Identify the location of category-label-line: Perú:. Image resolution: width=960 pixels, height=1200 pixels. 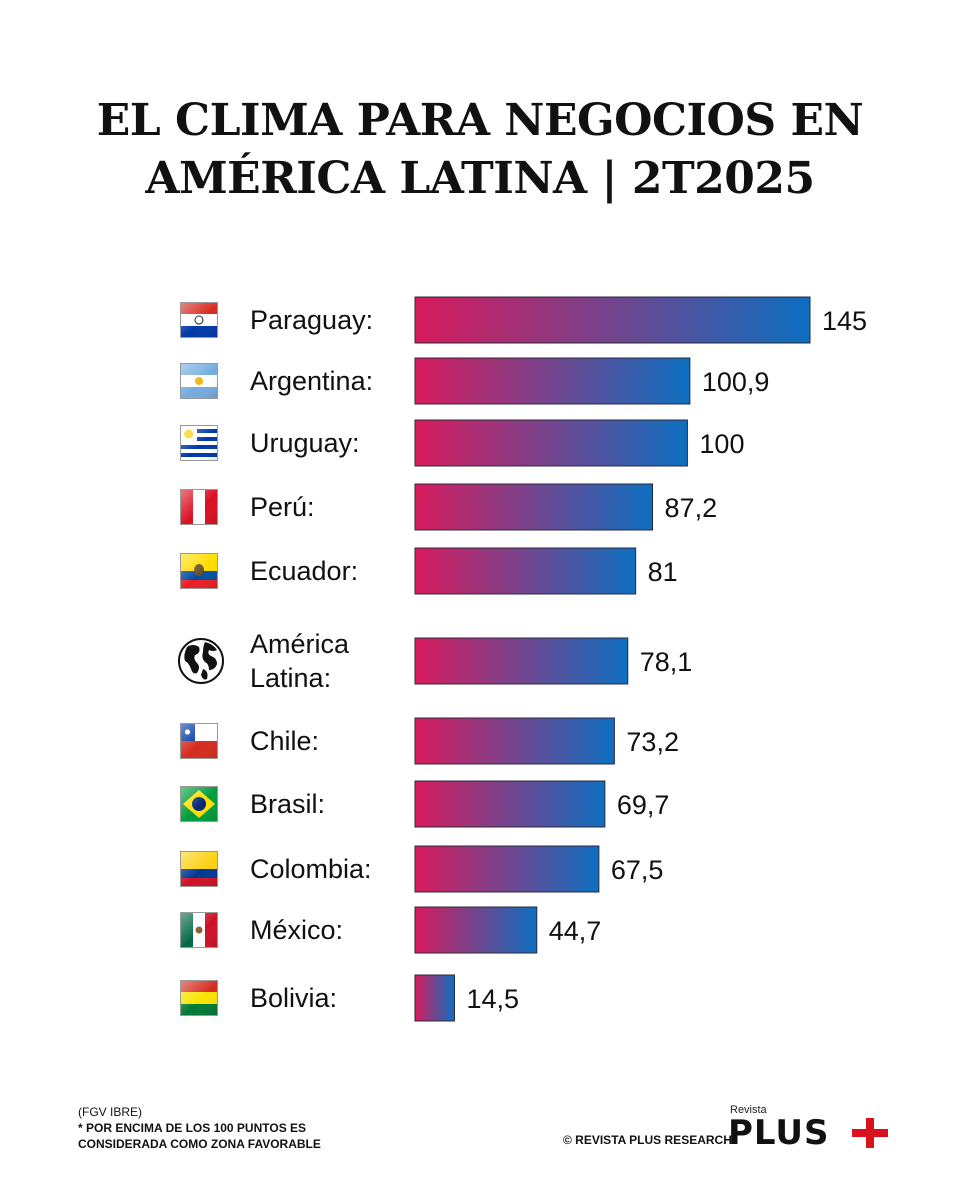
(282, 507).